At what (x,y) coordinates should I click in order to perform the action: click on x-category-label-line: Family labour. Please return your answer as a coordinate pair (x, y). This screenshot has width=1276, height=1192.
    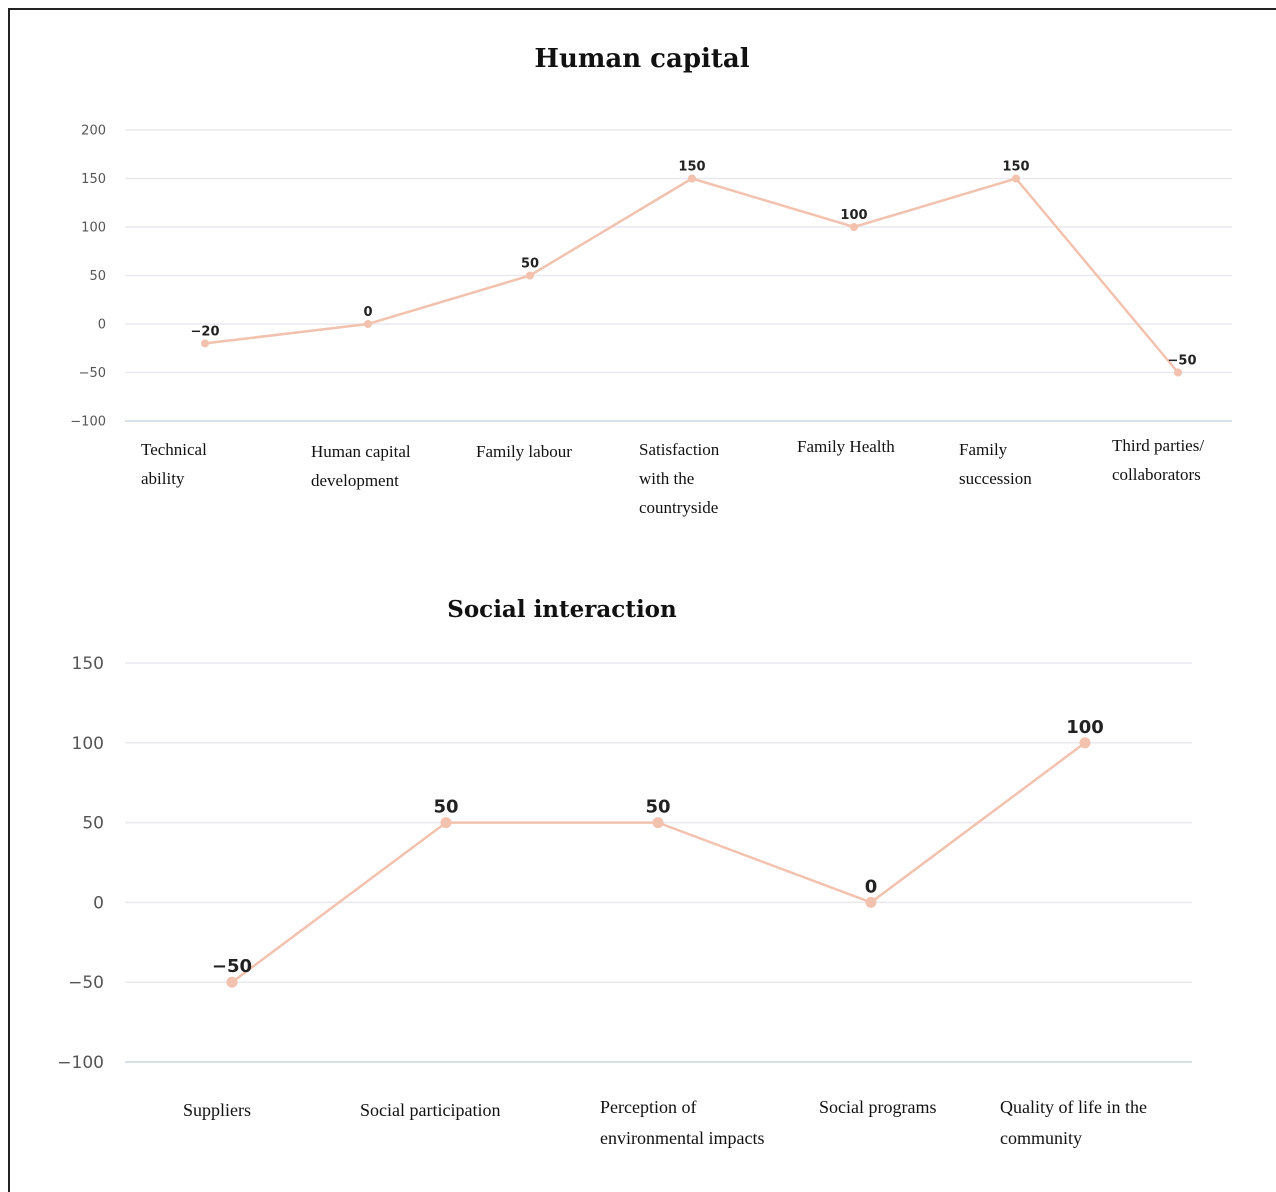
    Looking at the image, I should click on (524, 451).